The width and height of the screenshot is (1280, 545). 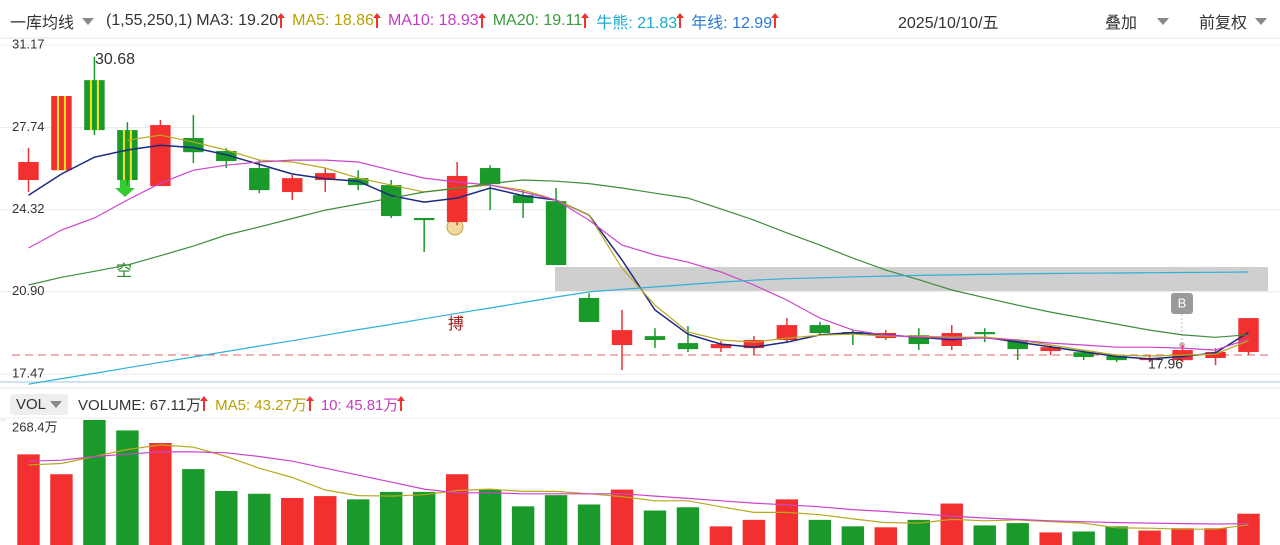 I want to click on volume-selector: VOL, so click(x=39, y=404).